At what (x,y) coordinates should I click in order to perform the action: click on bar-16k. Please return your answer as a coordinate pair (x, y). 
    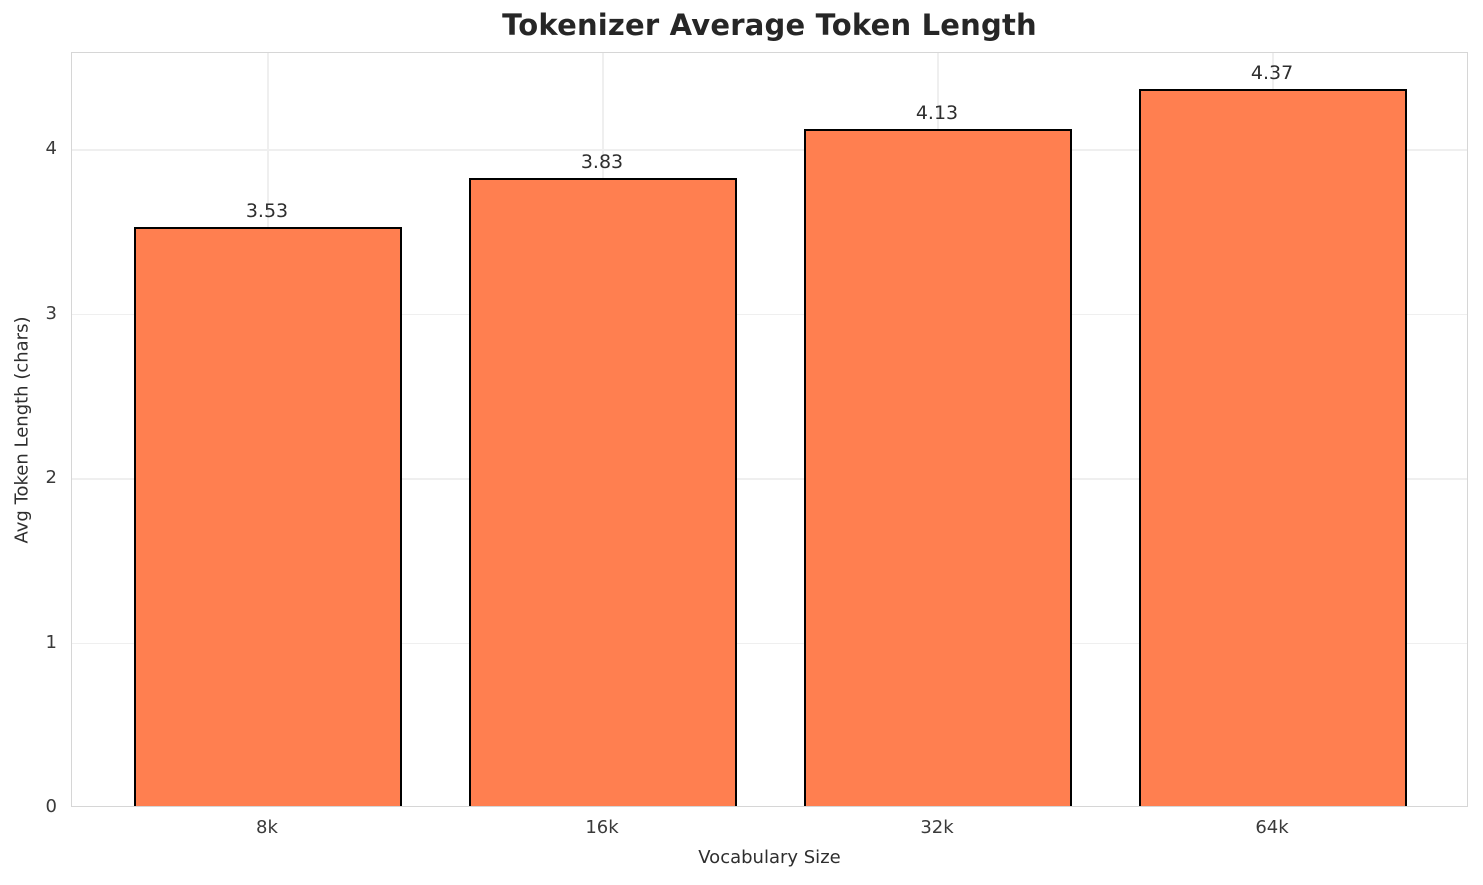
    Looking at the image, I should click on (602, 492).